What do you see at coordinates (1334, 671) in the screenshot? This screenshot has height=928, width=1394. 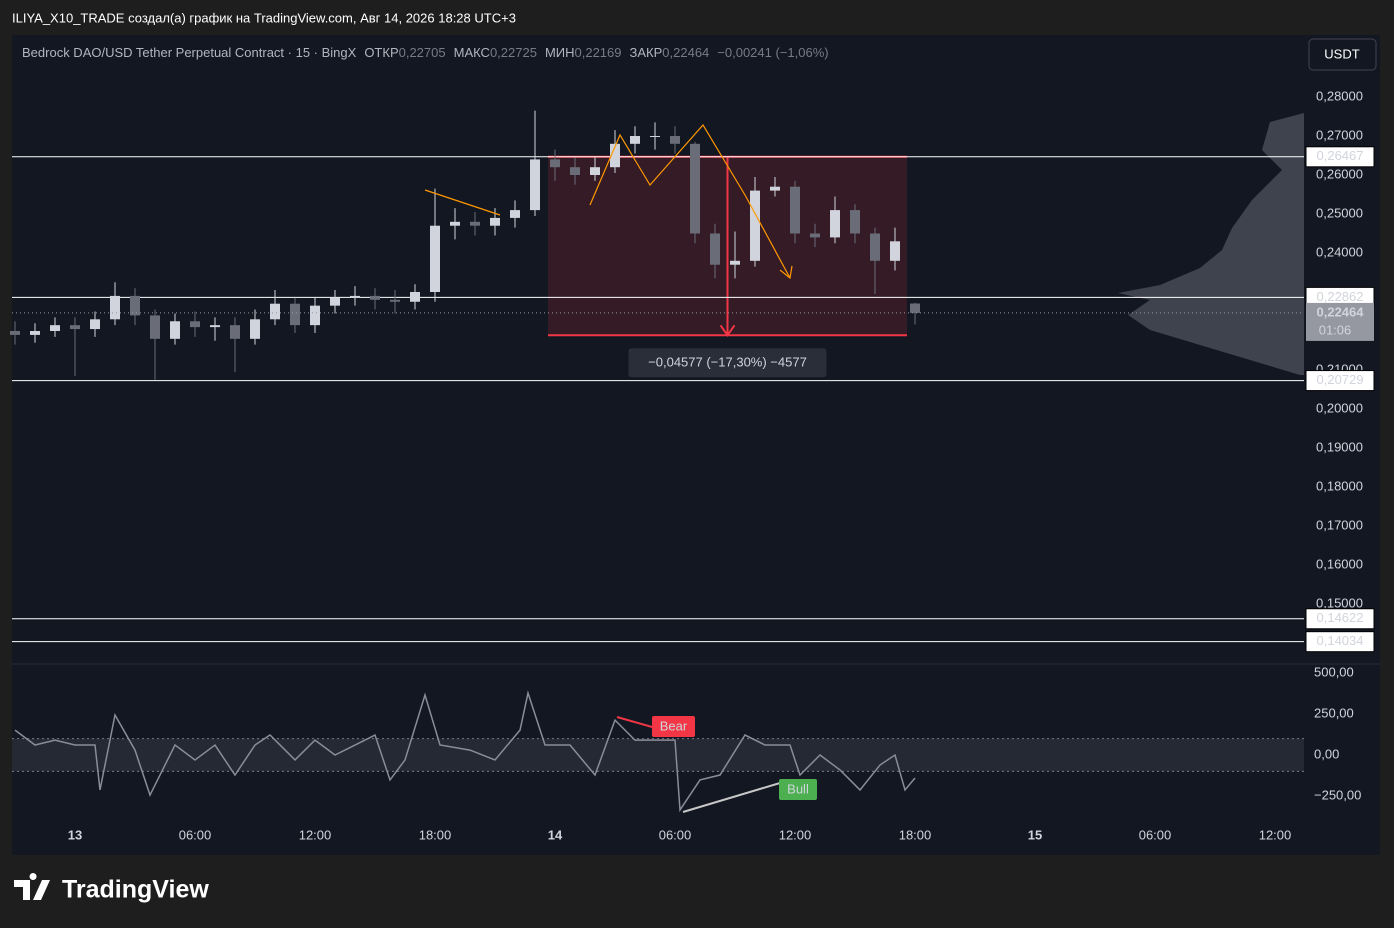 I see `y-tick-label: 500,00` at bounding box center [1334, 671].